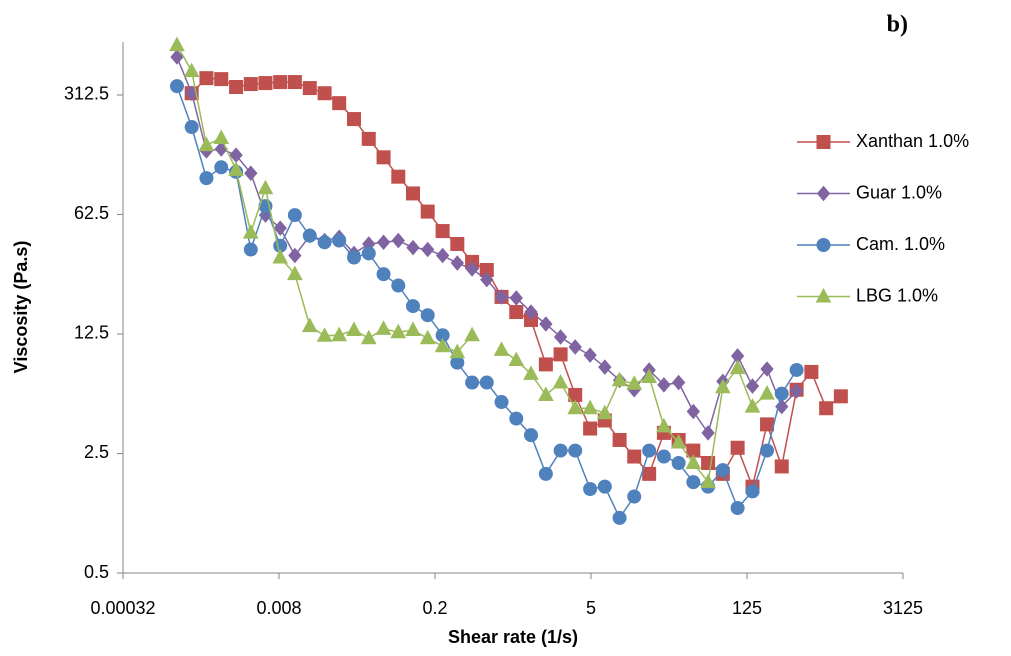 Image resolution: width=1011 pixels, height=656 pixels. I want to click on y-tick-label: 312.5, so click(86, 94).